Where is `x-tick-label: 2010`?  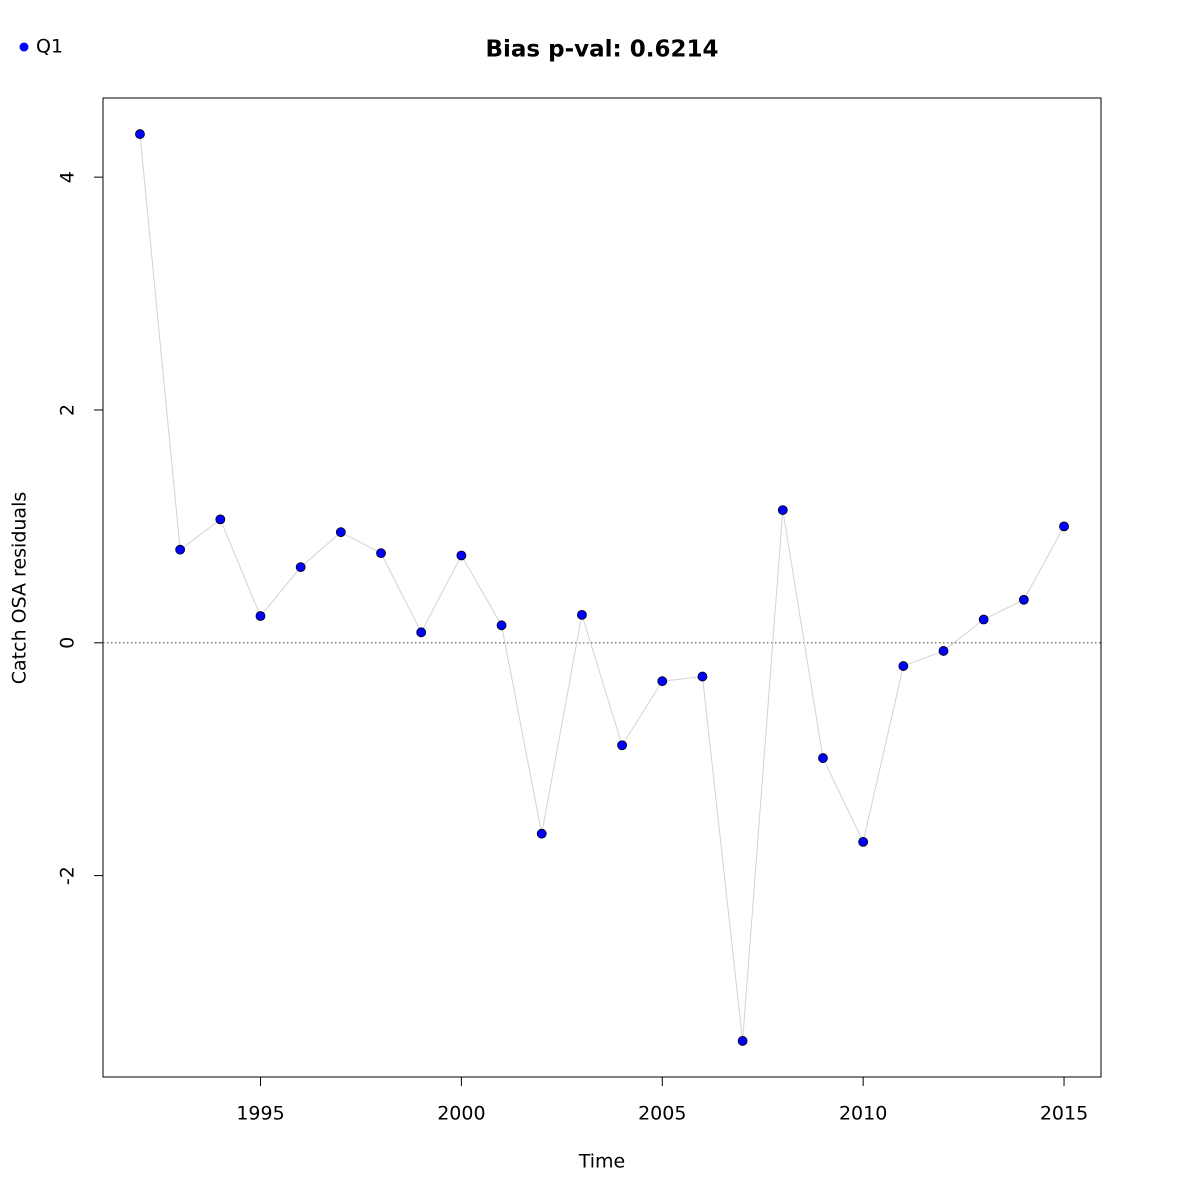
x-tick-label: 2010 is located at coordinates (863, 1114).